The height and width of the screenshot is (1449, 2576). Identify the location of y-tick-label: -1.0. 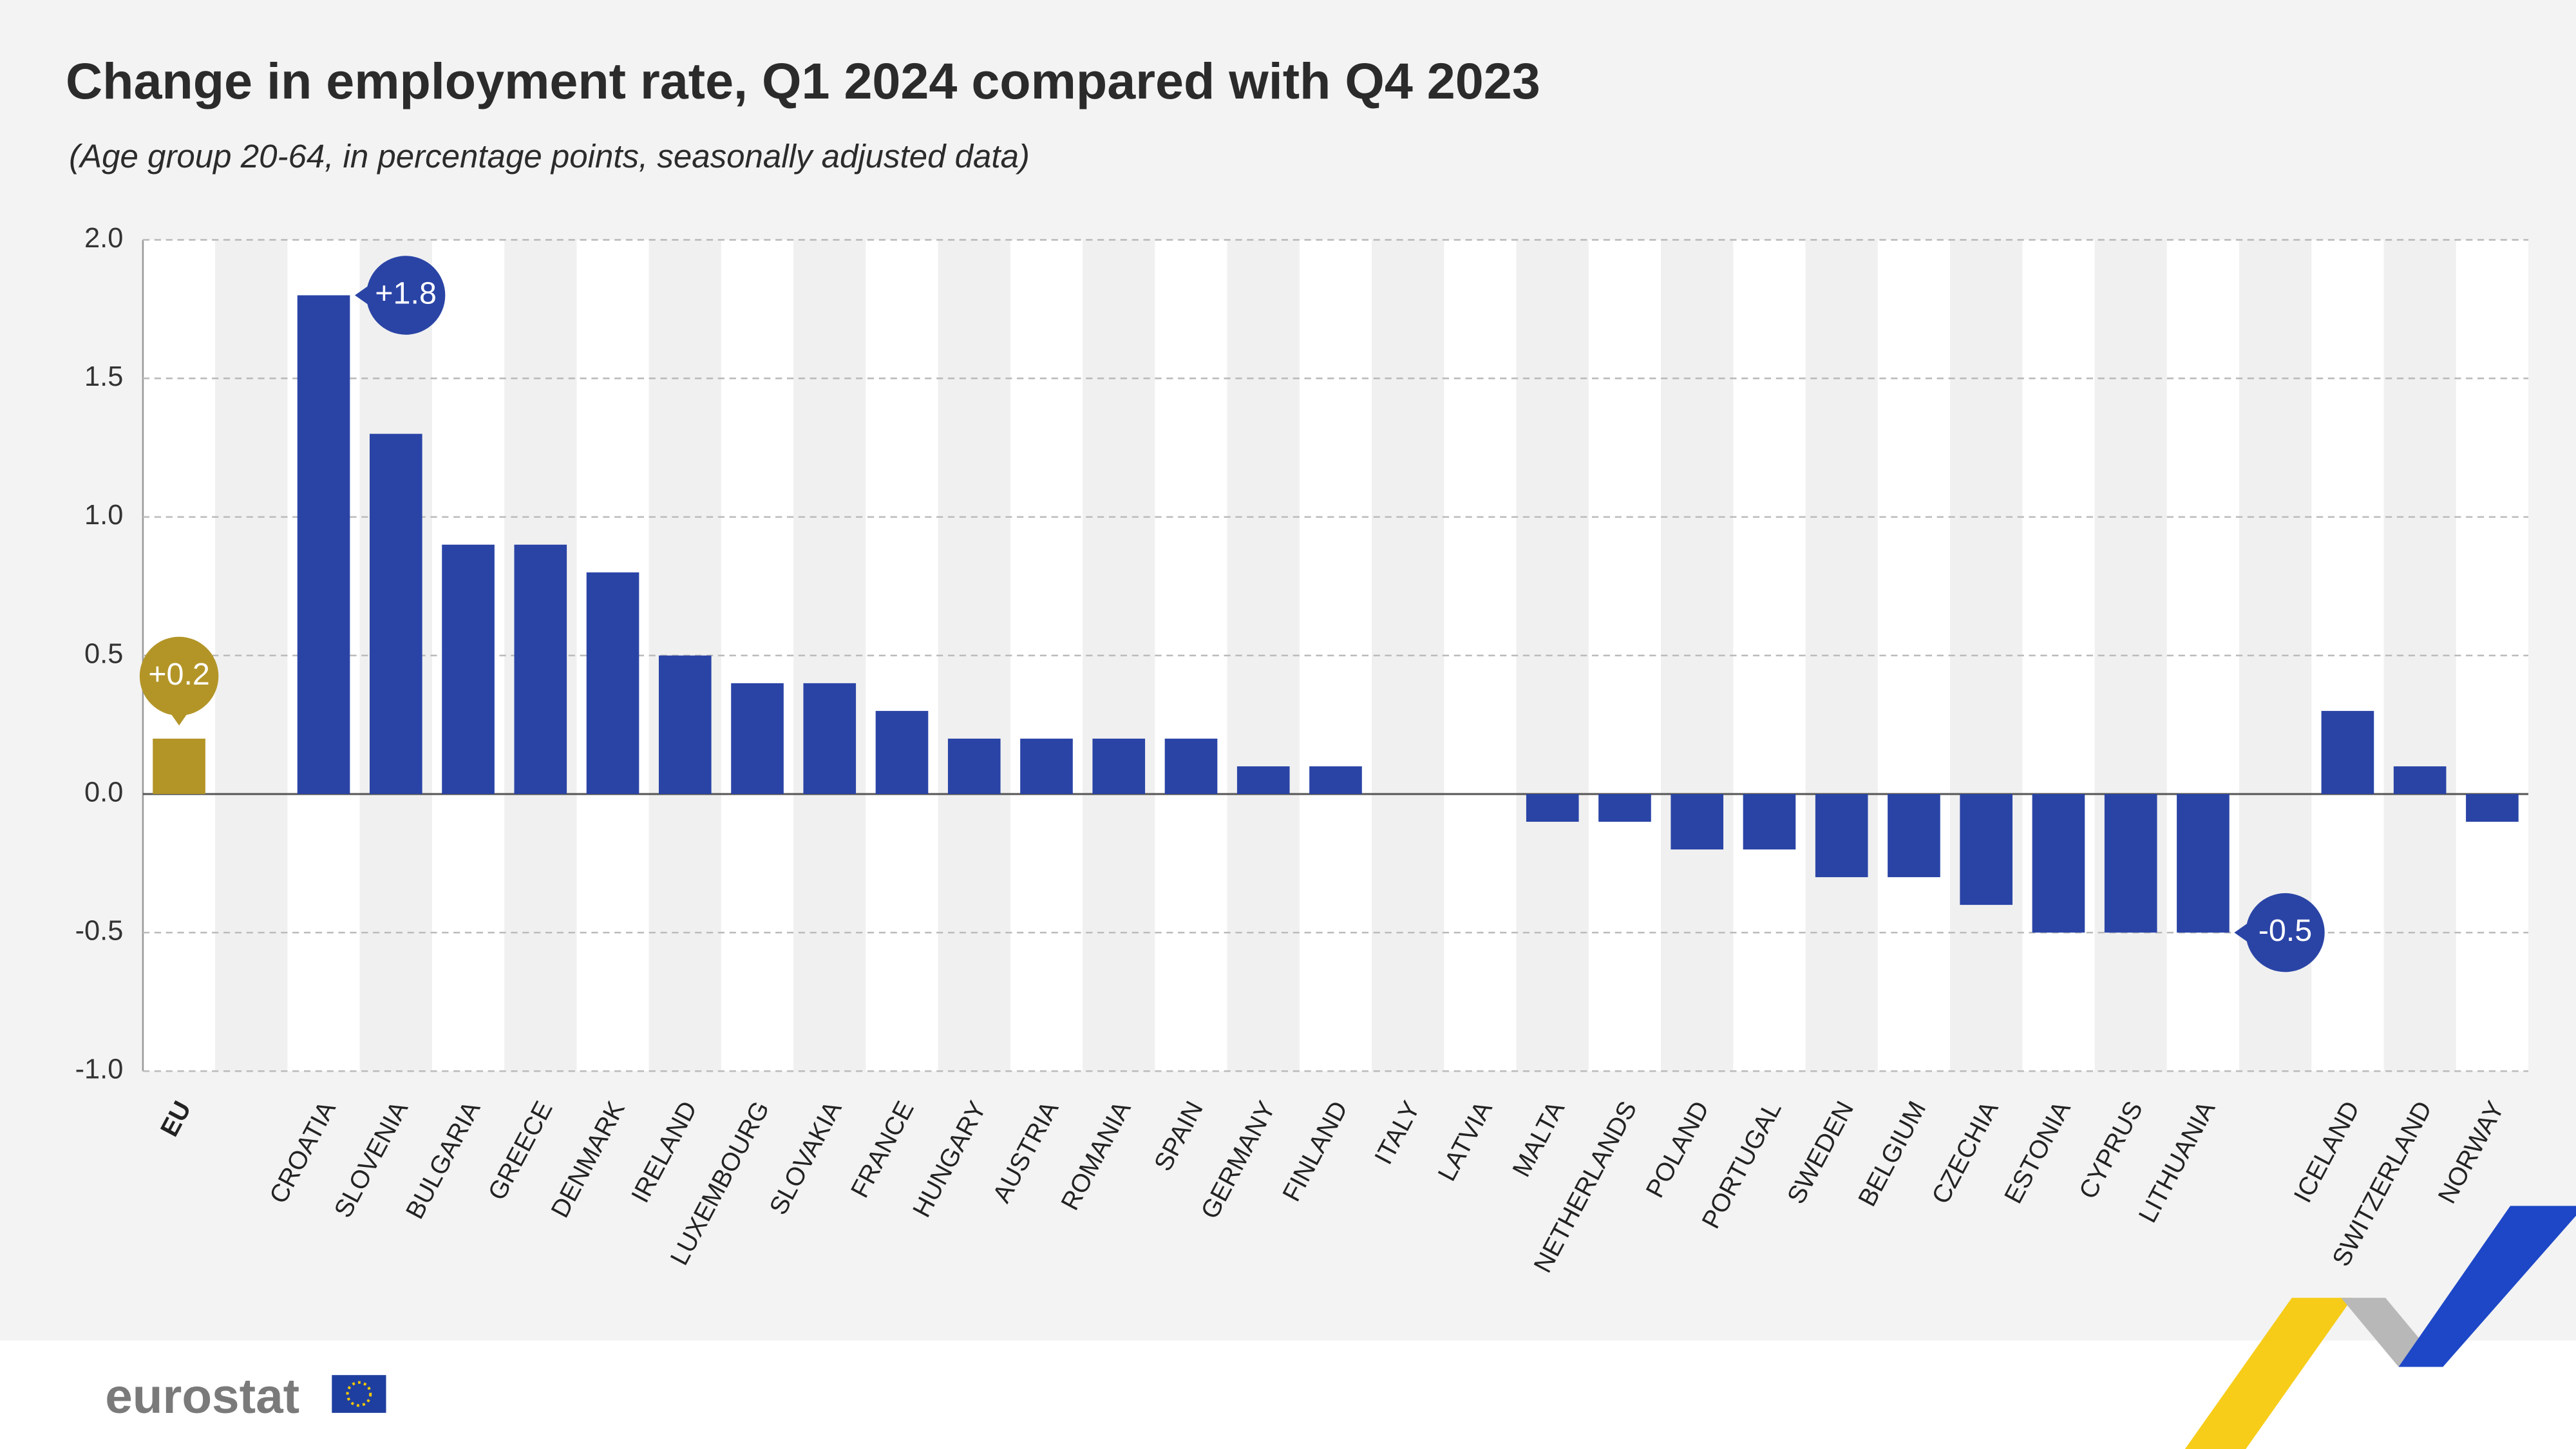
(100, 1069).